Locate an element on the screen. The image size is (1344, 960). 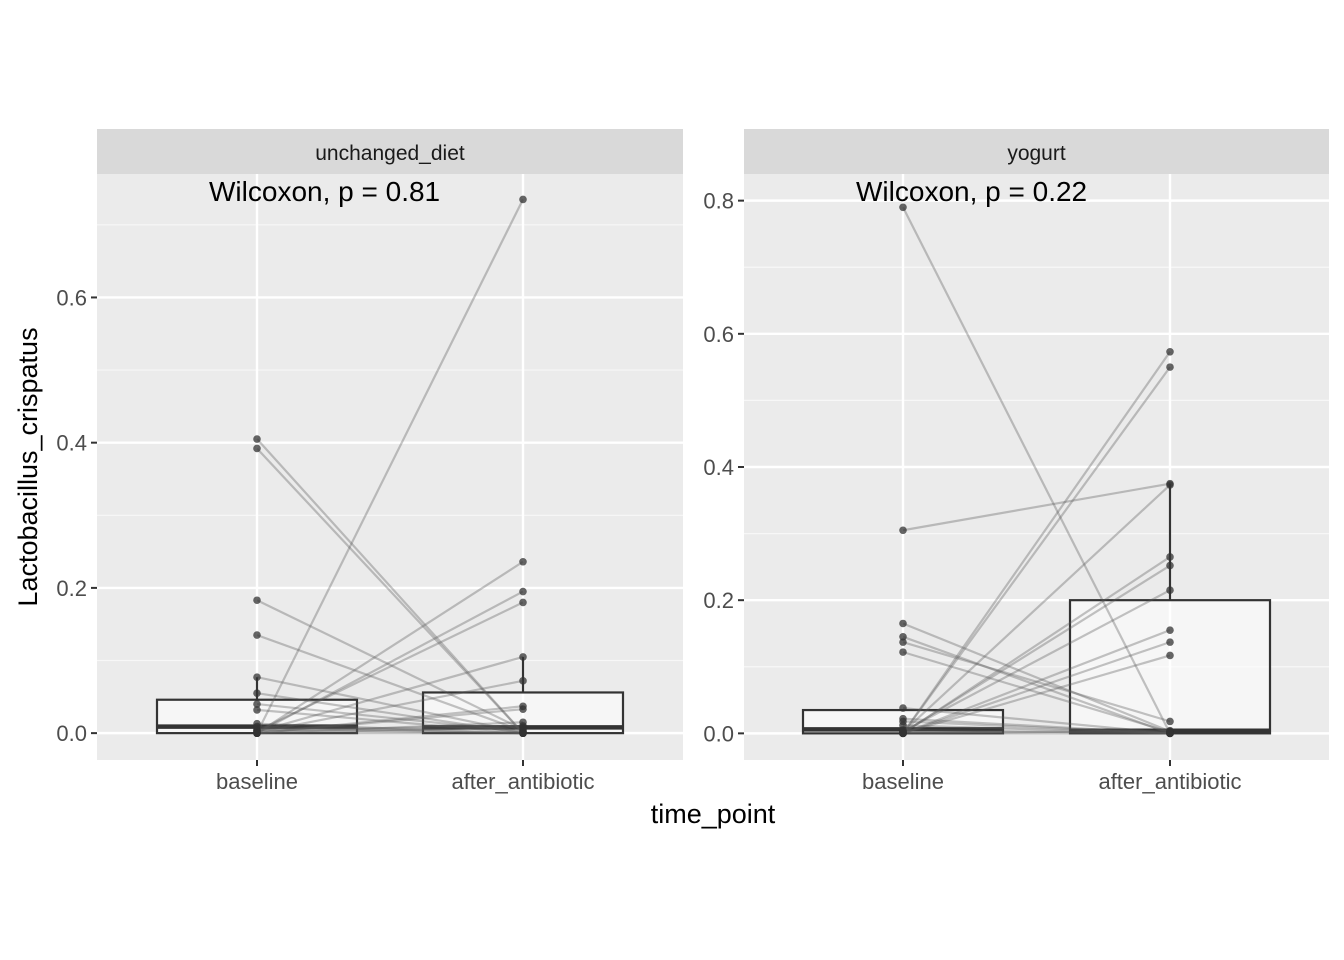
y-tick-label: 0.8 is located at coordinates (718, 201).